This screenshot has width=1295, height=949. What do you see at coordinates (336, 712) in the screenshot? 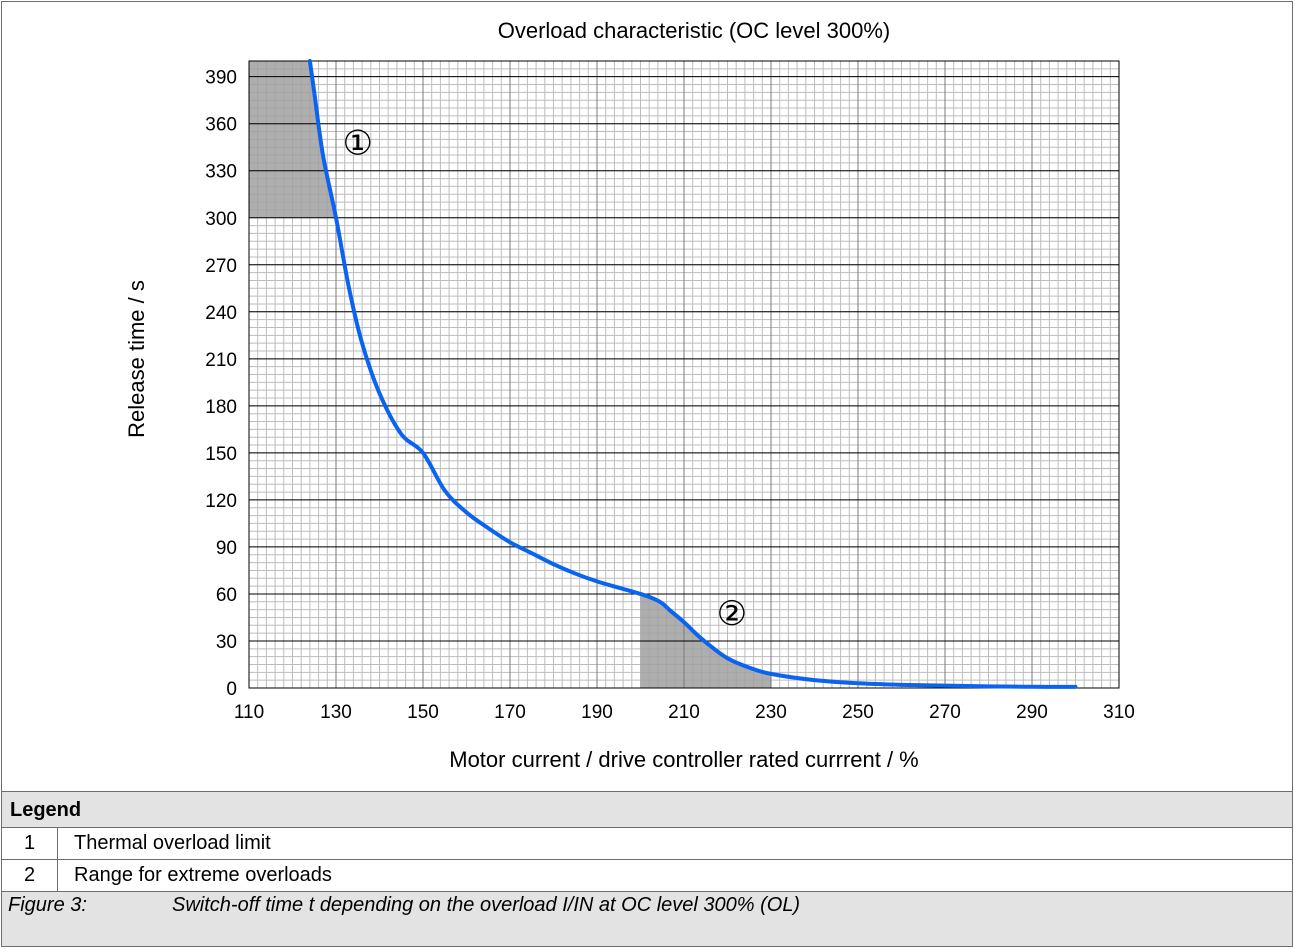
I see `x-tick-label: 130` at bounding box center [336, 712].